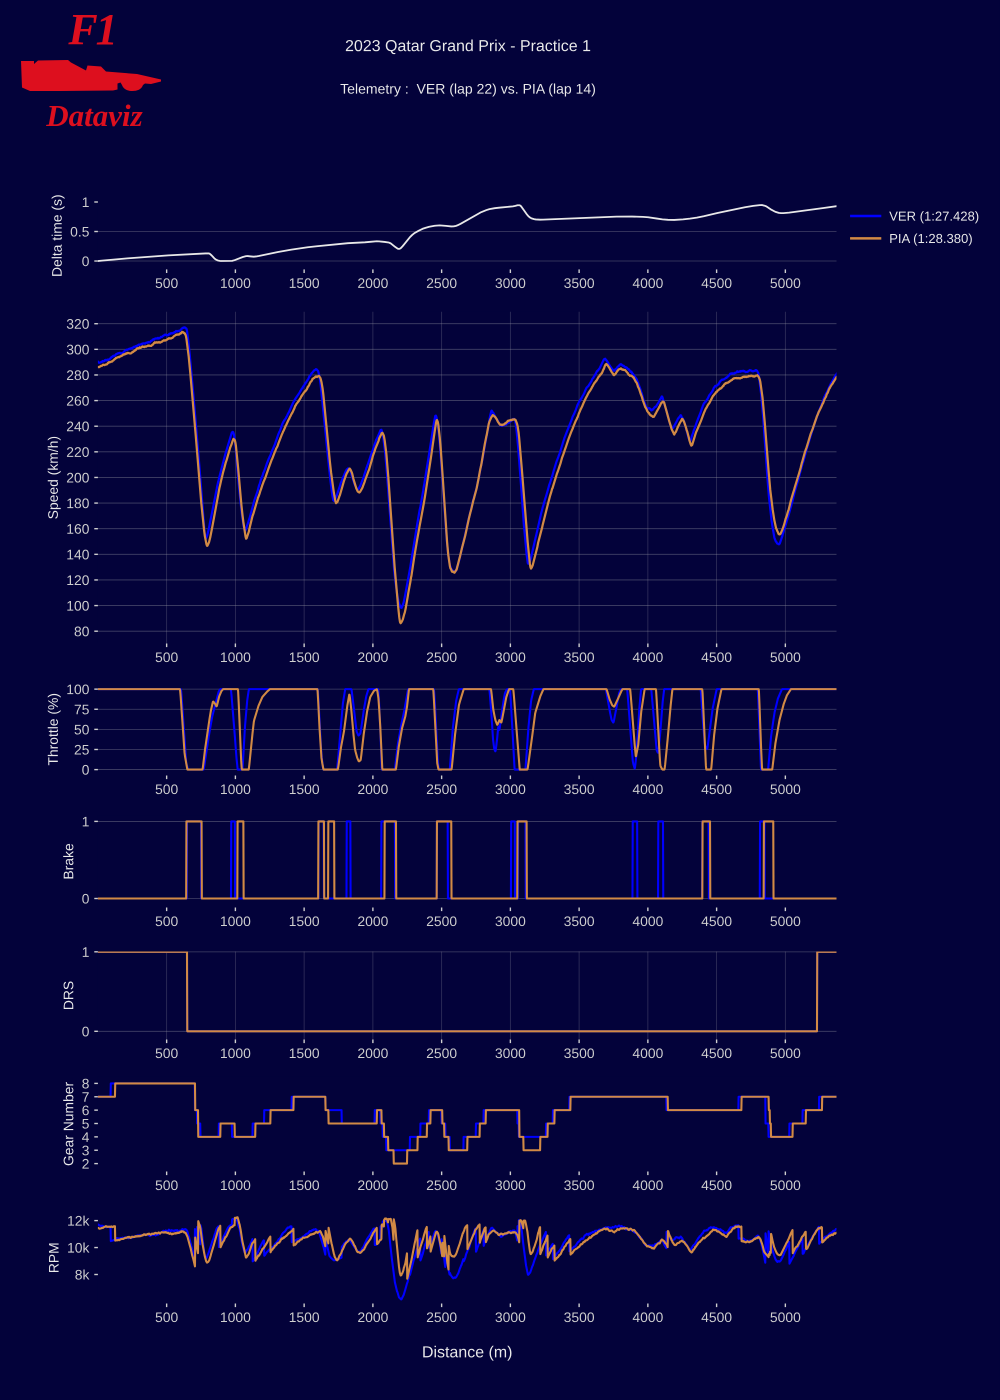 The height and width of the screenshot is (1400, 1000). Describe the element at coordinates (93, 115) in the screenshot. I see `svg-text: Dataviz` at that location.